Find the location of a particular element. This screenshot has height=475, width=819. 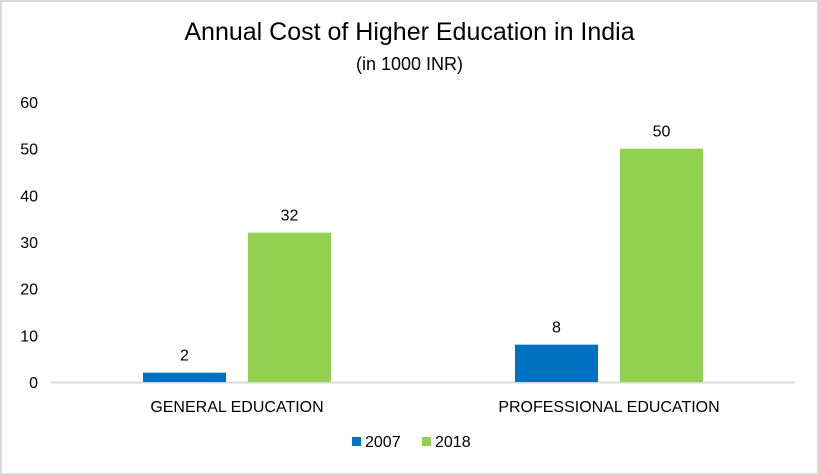

legend-label: 2018 is located at coordinates (453, 442).